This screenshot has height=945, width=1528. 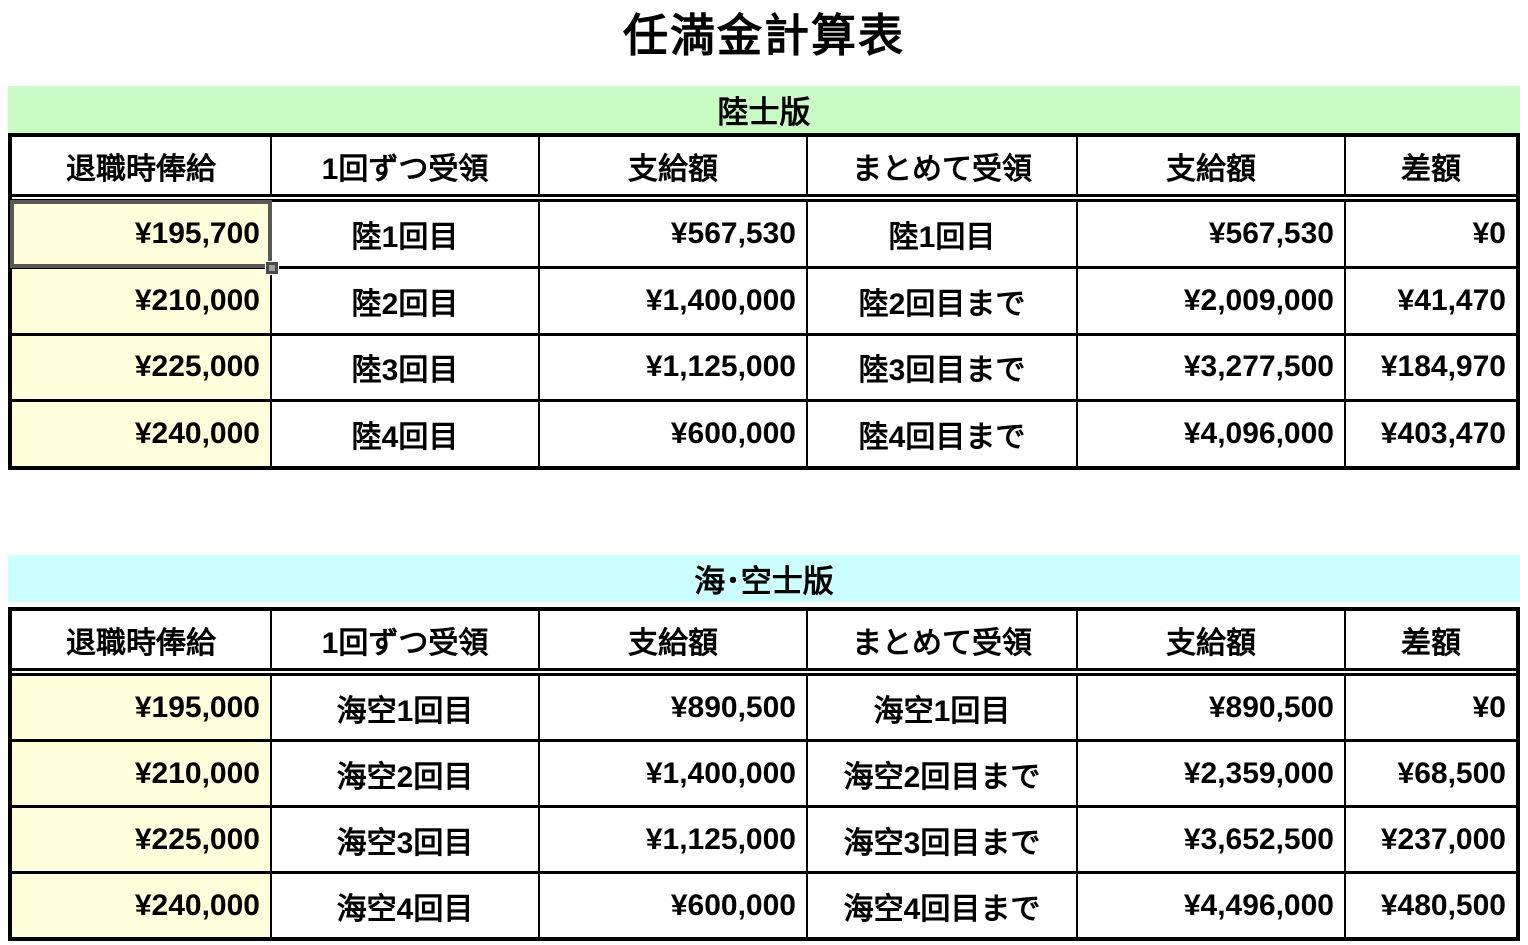 What do you see at coordinates (1431, 432) in the screenshot?
I see `table-cell: ¥403,470` at bounding box center [1431, 432].